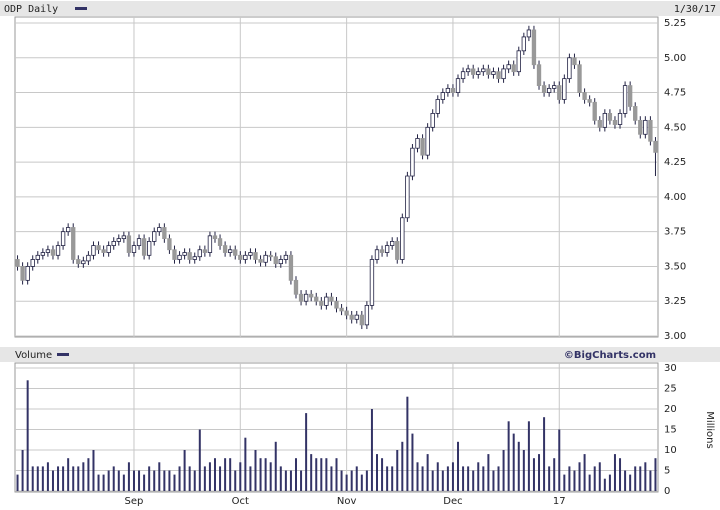 This screenshot has height=510, width=720. I want to click on y-tick-label: 20, so click(670, 409).